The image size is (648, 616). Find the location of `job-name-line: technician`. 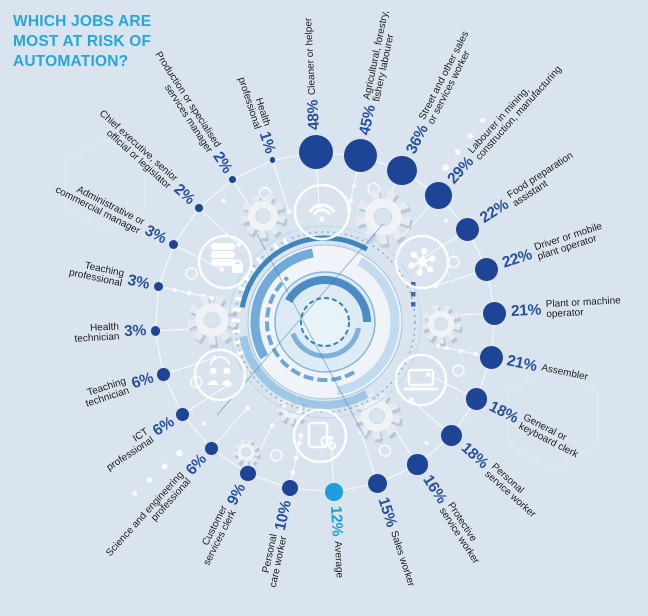

job-name-line: technician is located at coordinates (96, 338).